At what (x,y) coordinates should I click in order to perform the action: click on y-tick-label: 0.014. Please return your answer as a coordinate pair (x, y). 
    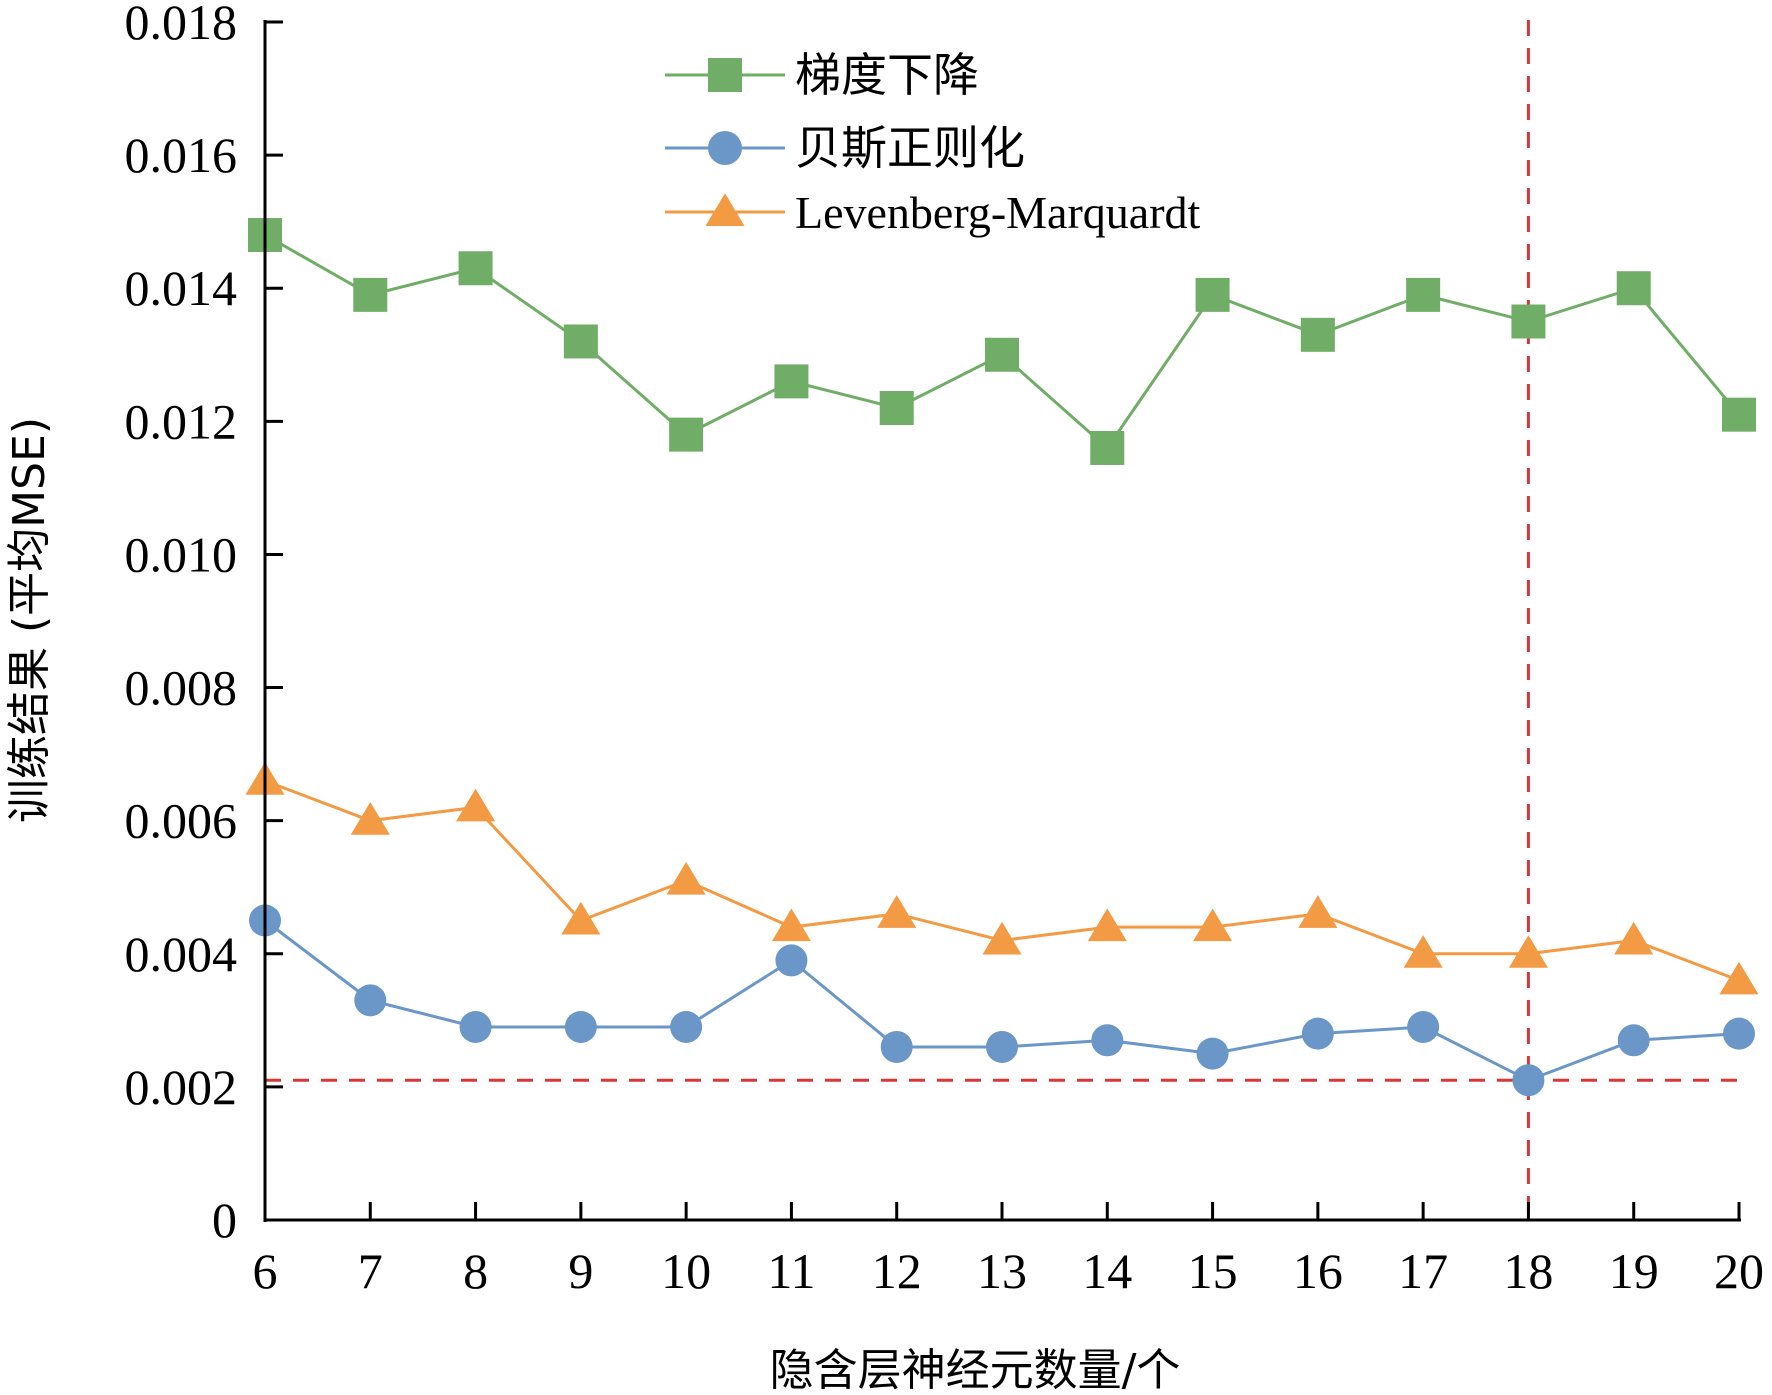
    Looking at the image, I should click on (181, 288).